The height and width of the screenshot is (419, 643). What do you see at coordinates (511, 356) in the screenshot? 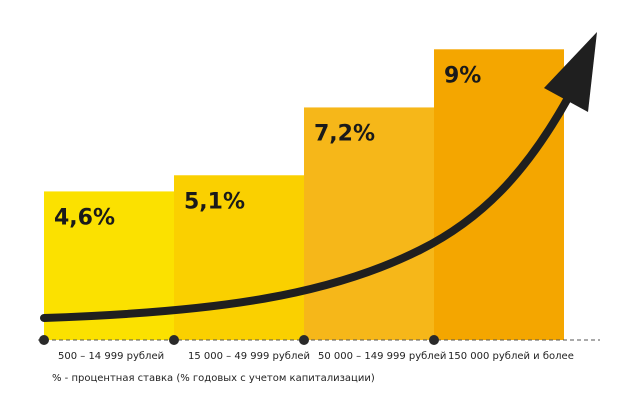
I see `category-label-4: 150 000 рублей и более` at bounding box center [511, 356].